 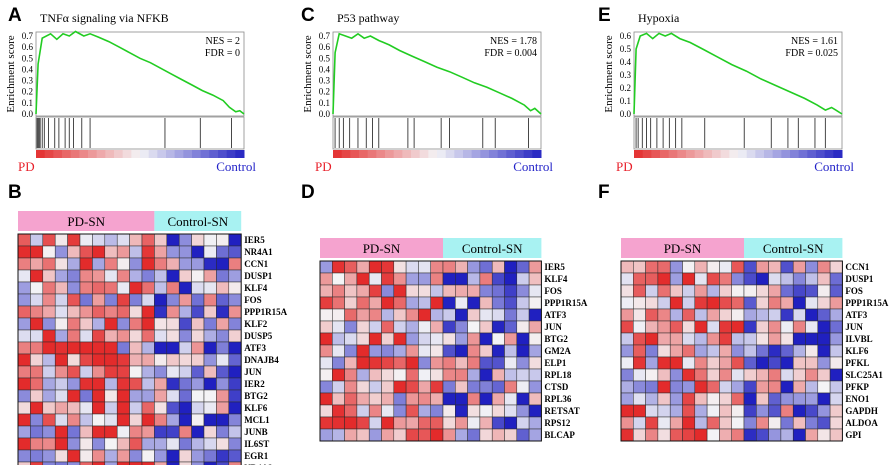 What do you see at coordinates (626, 75) in the screenshot?
I see `y-tick-label: 0.3` at bounding box center [626, 75].